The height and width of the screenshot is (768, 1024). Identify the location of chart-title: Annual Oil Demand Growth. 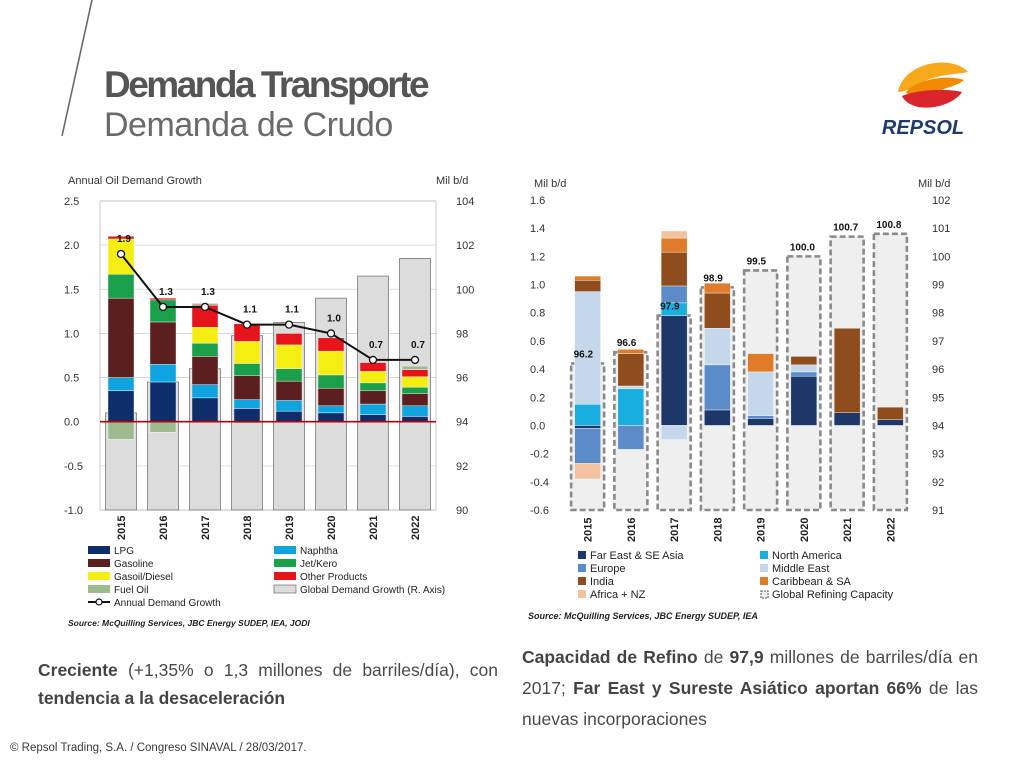
(135, 181).